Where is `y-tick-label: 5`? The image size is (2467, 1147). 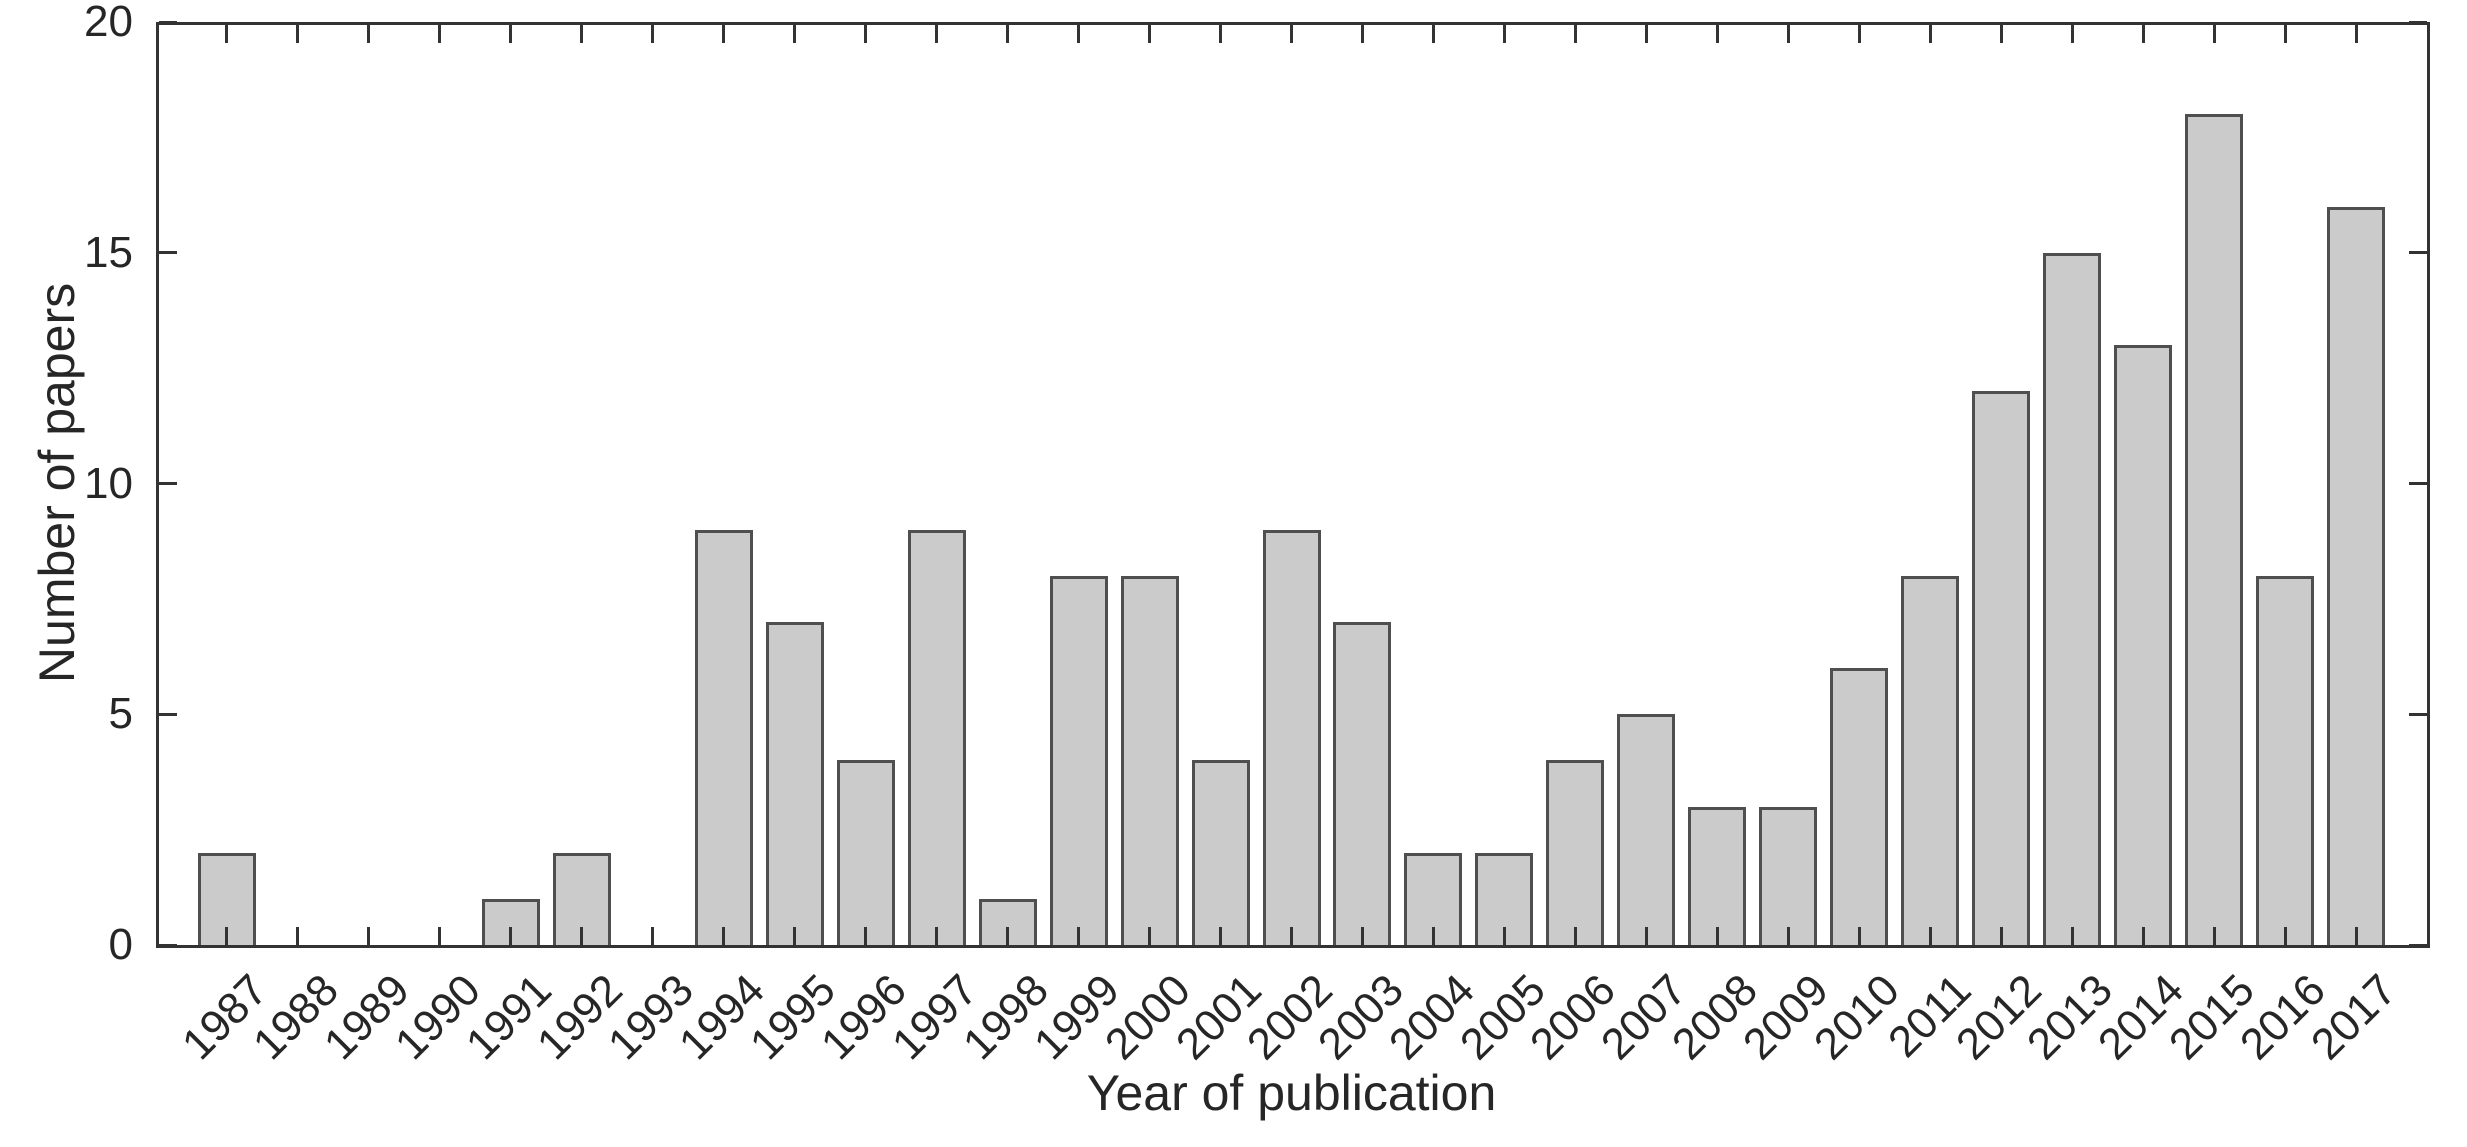 y-tick-label: 5 is located at coordinates (120, 714).